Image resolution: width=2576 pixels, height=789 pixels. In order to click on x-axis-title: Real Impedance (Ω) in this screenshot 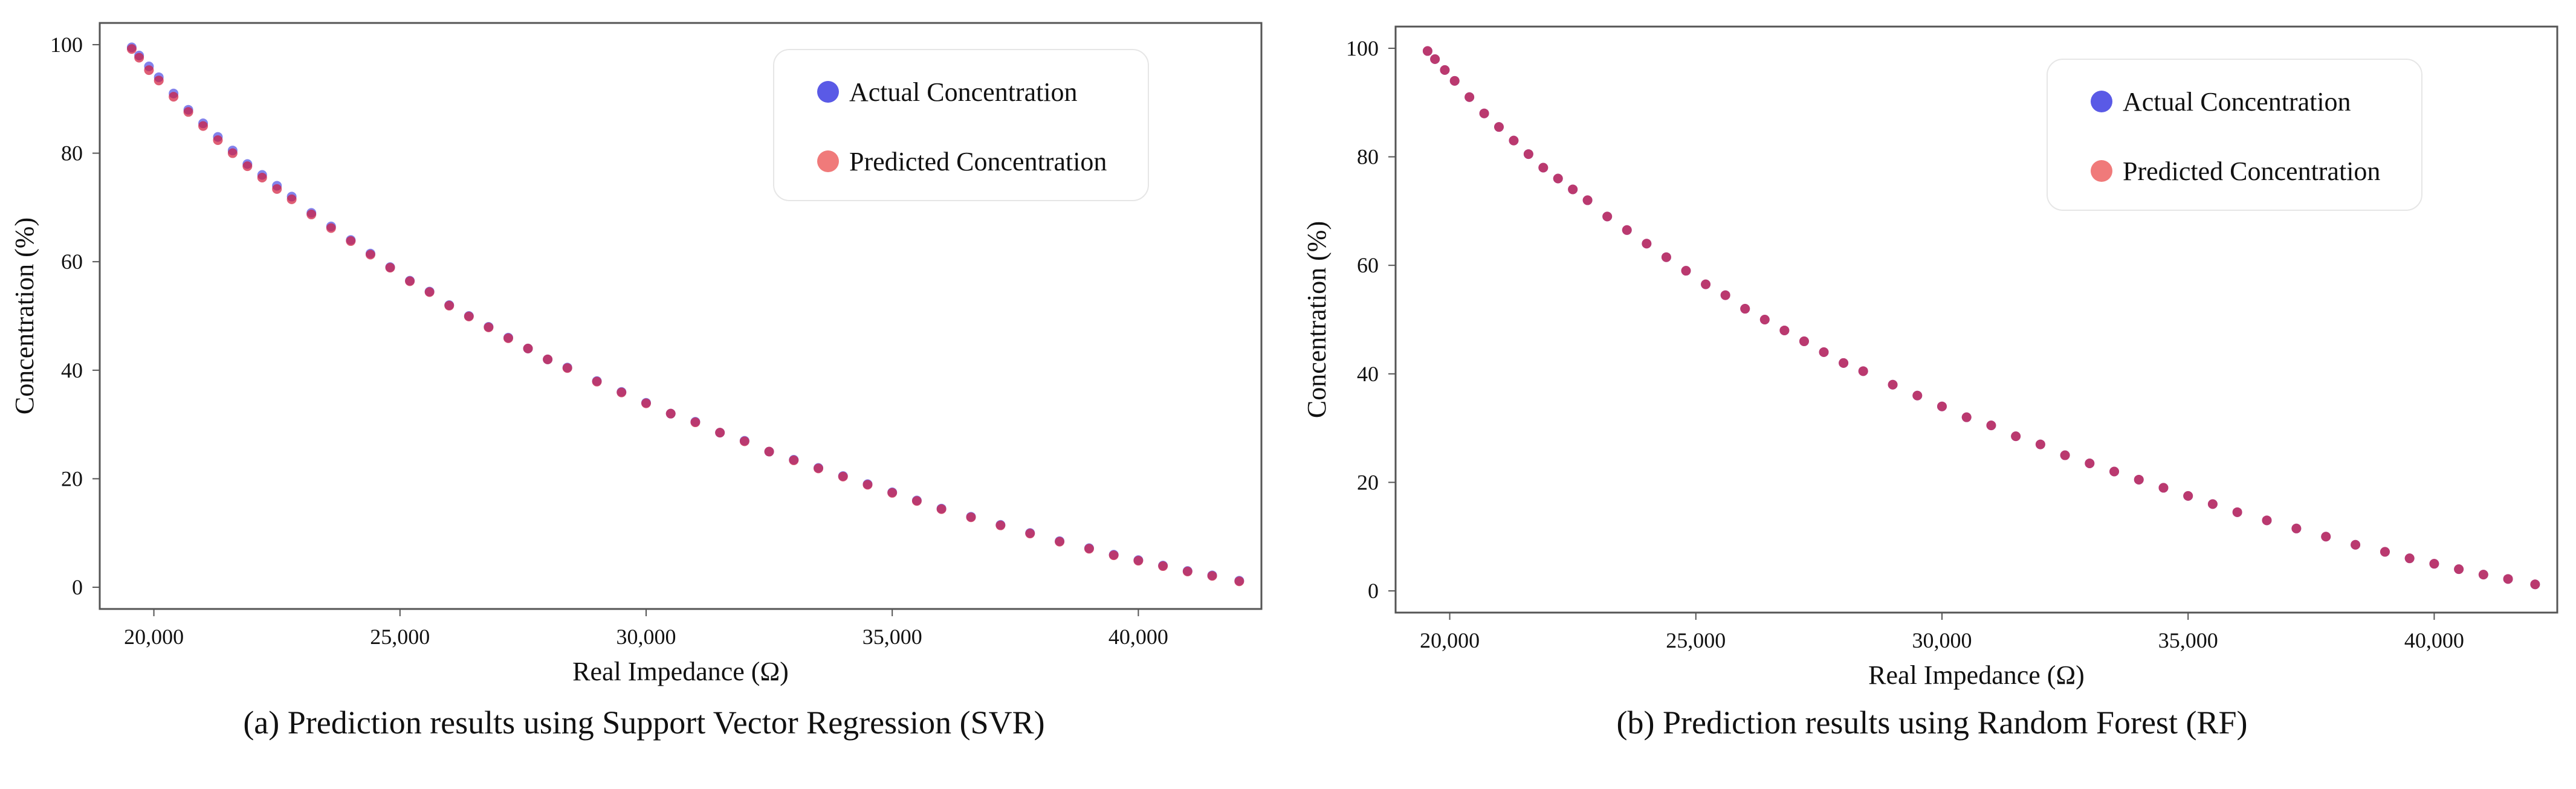, I will do `click(680, 671)`.